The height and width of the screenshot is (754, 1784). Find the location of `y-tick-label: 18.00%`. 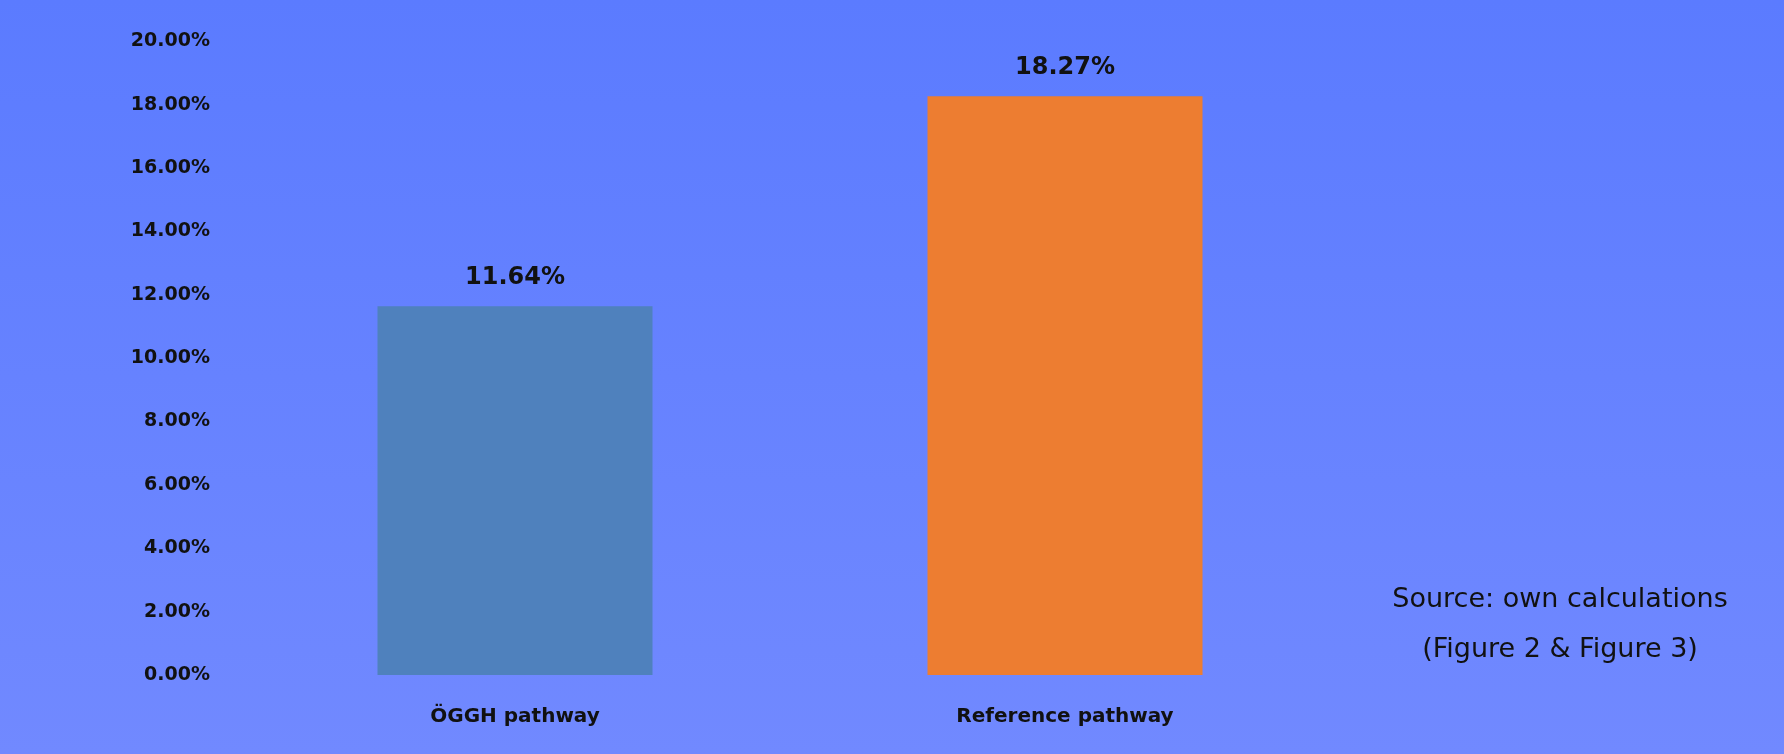

y-tick-label: 18.00% is located at coordinates (170, 102).